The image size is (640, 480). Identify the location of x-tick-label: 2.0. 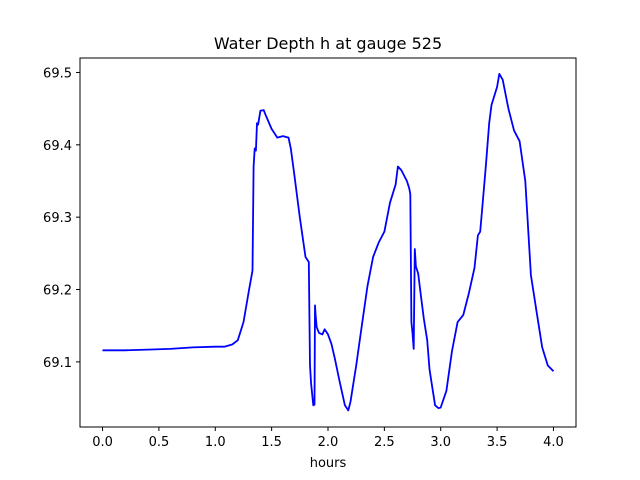
(328, 442).